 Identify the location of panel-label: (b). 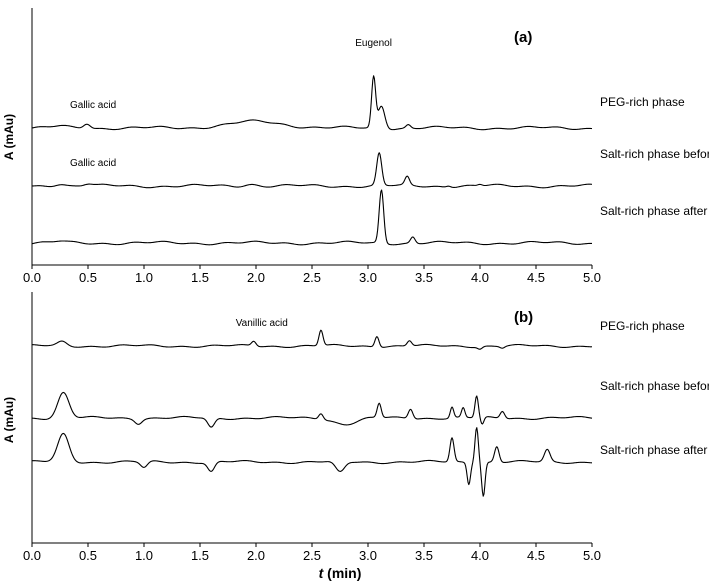
(523, 317).